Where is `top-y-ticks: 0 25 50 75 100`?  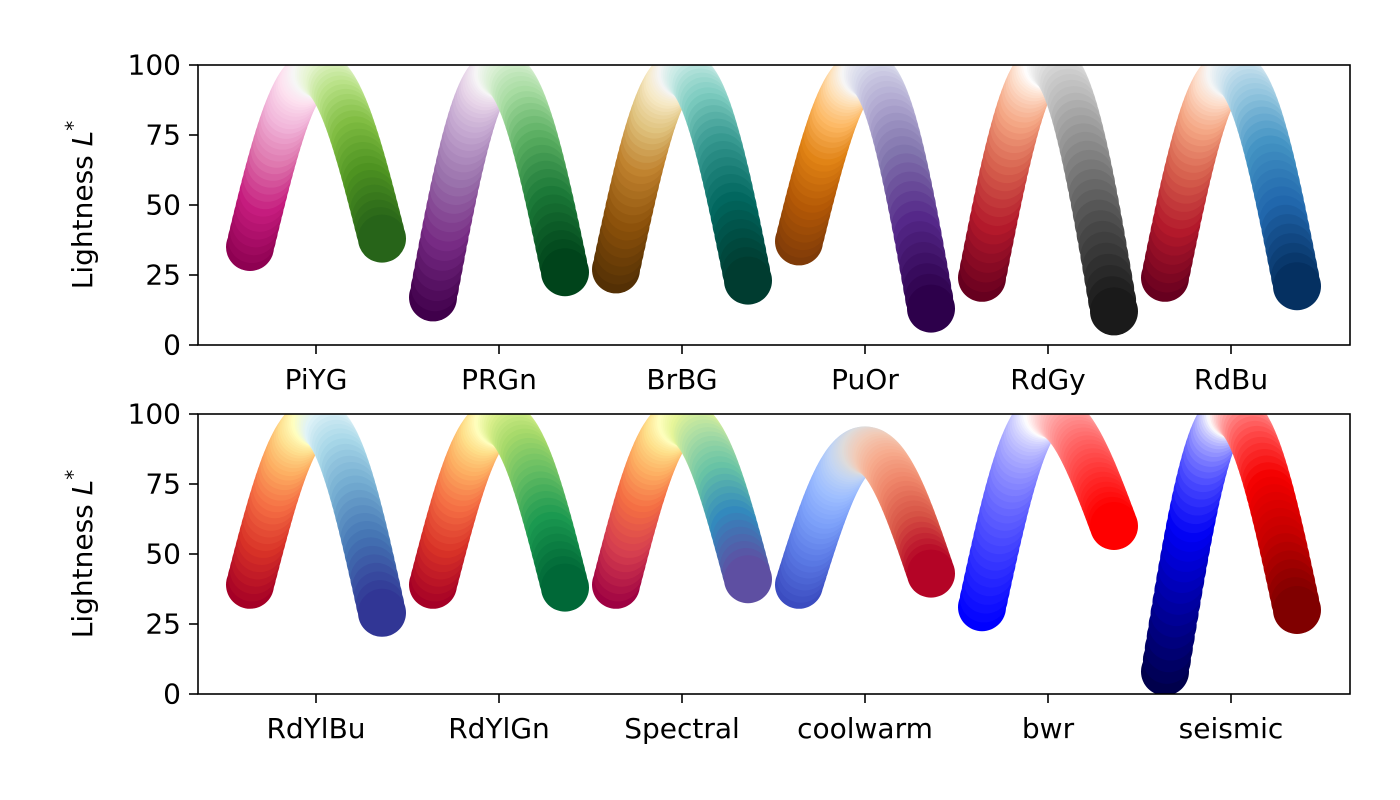
top-y-ticks: 0 25 50 75 100 is located at coordinates (163, 205).